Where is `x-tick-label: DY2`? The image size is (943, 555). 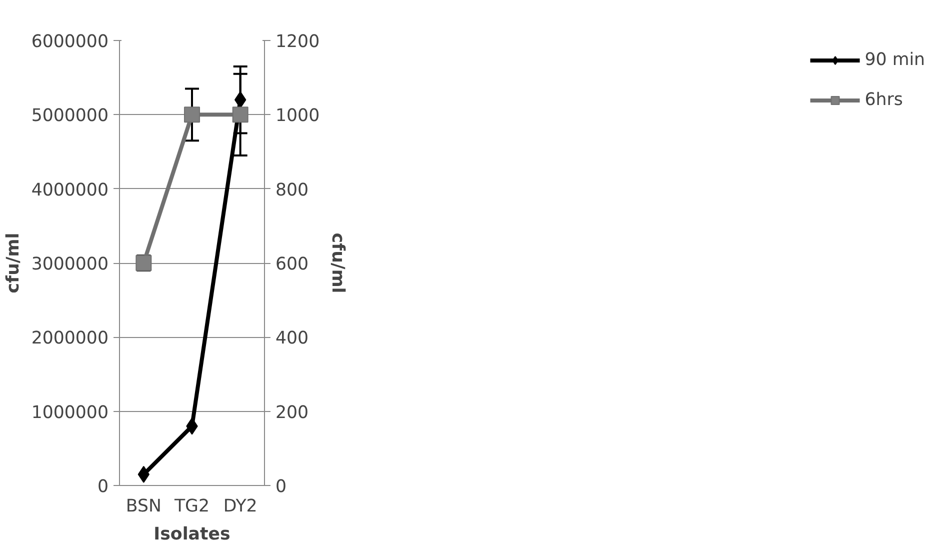 x-tick-label: DY2 is located at coordinates (240, 506).